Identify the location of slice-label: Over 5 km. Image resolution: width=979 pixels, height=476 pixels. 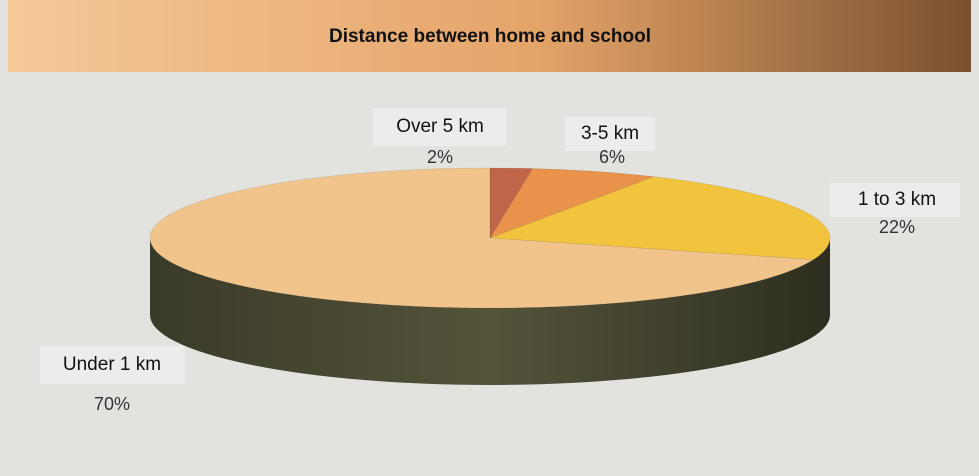
(440, 126).